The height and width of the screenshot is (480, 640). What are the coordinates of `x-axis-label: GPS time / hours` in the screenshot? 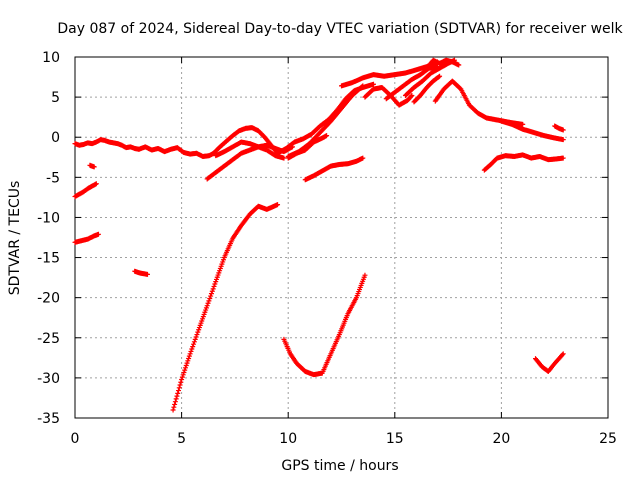 It's located at (339, 466).